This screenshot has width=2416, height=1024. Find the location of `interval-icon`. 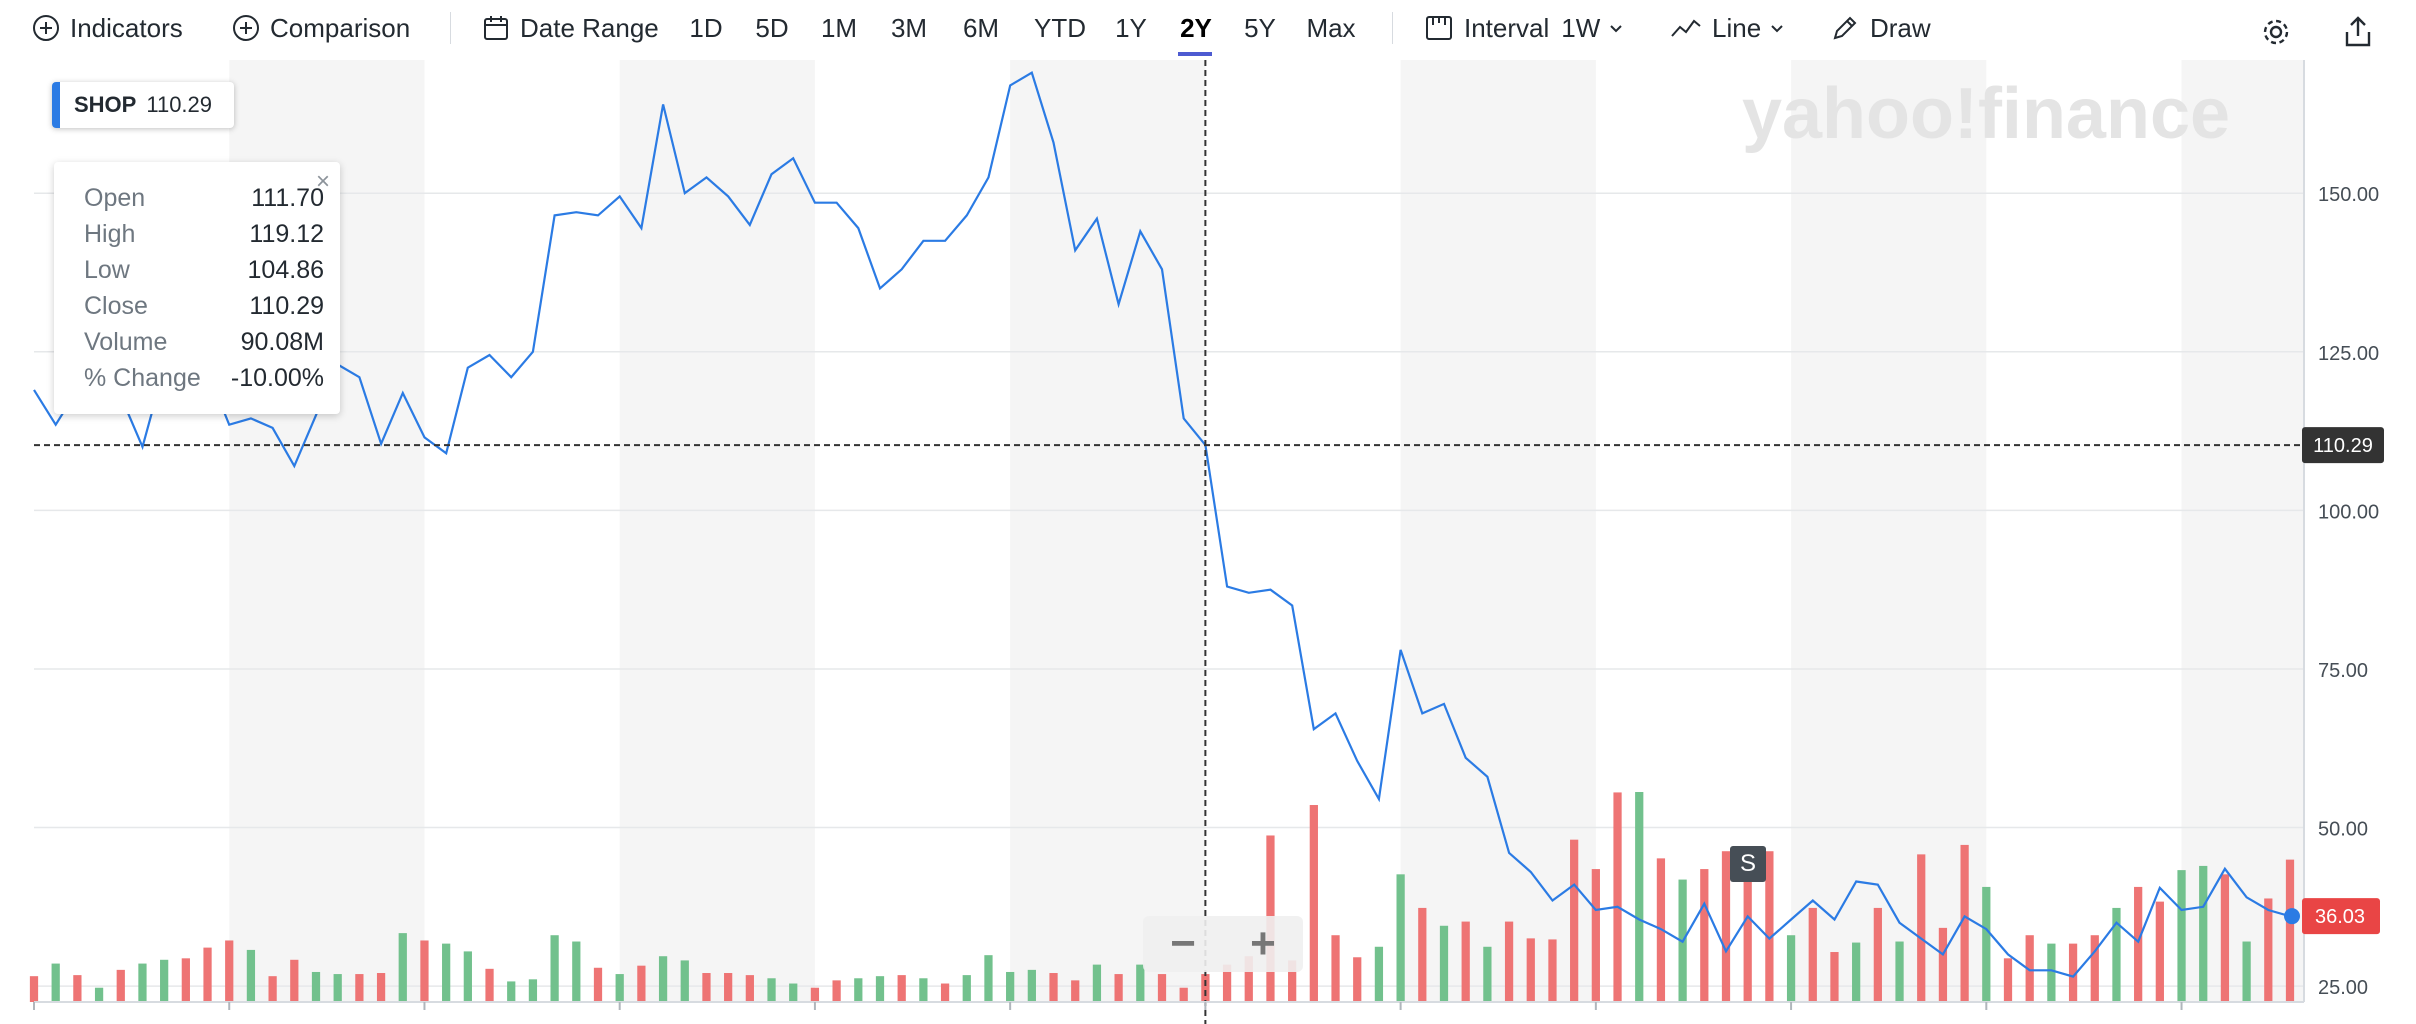

interval-icon is located at coordinates (1439, 28).